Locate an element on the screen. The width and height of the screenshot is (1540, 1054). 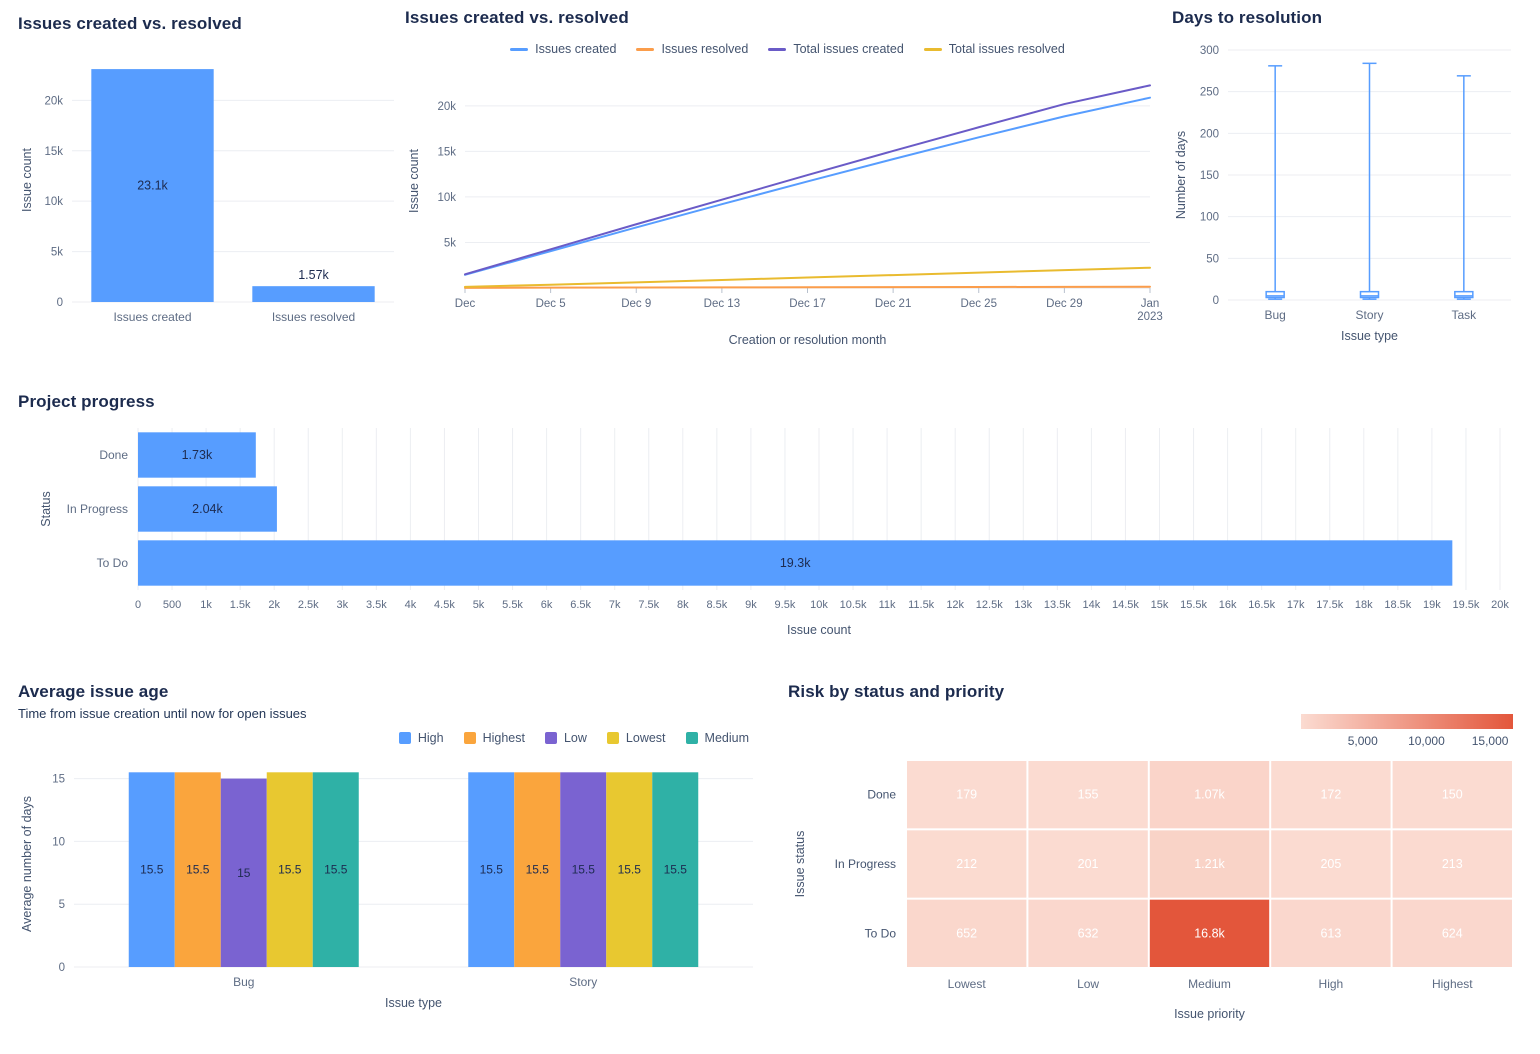
legend-item-highest: Highest is located at coordinates (494, 738).